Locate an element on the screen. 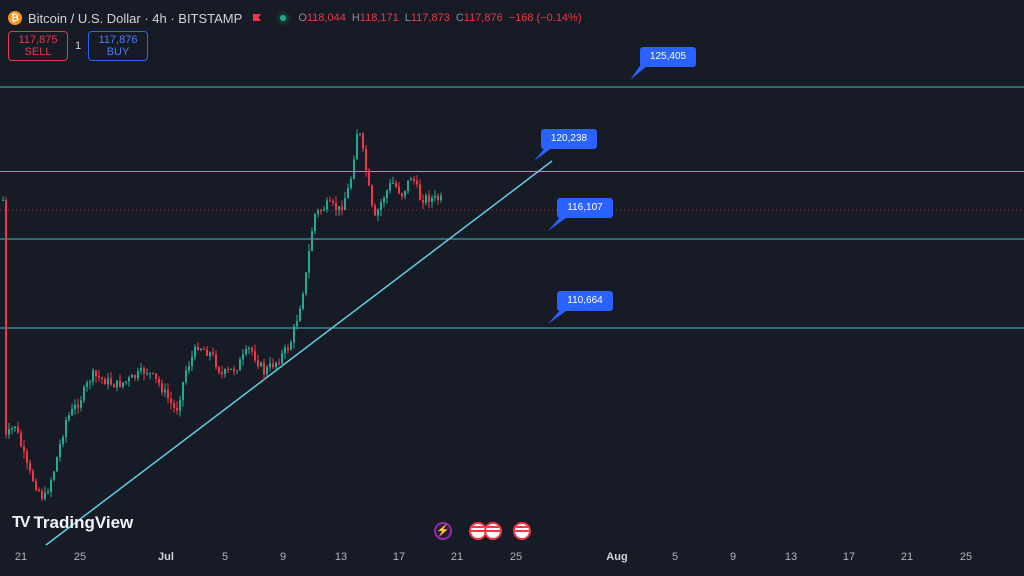 Image resolution: width=1024 pixels, height=576 pixels. brand-name: TradingView is located at coordinates (83, 522).